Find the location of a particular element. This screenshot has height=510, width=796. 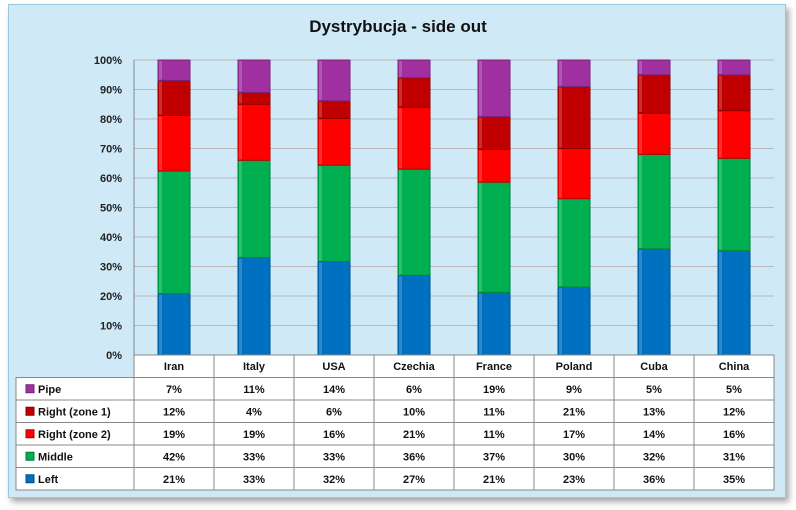

data-label: 17% is located at coordinates (574, 435).